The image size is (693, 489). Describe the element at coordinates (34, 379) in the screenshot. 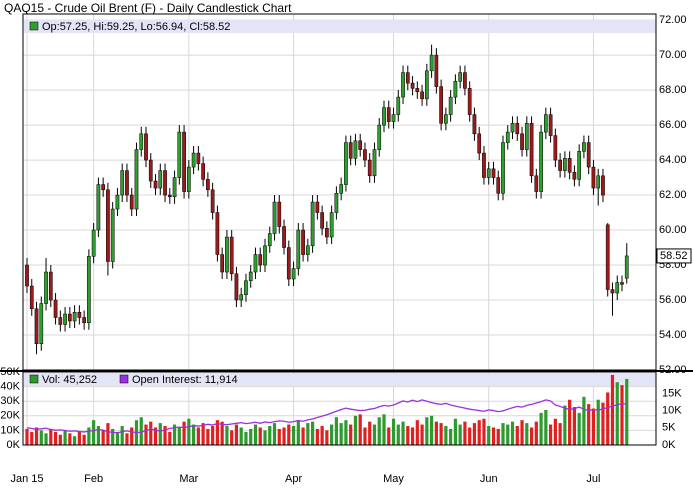

I see `legend-swatch` at that location.